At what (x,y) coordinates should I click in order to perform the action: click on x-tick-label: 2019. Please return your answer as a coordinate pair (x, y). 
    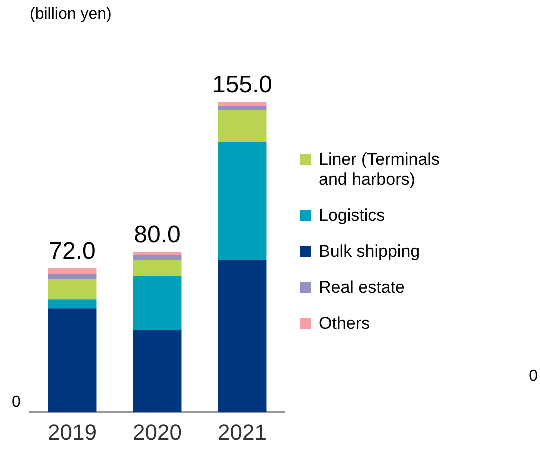
    Looking at the image, I should click on (72, 432).